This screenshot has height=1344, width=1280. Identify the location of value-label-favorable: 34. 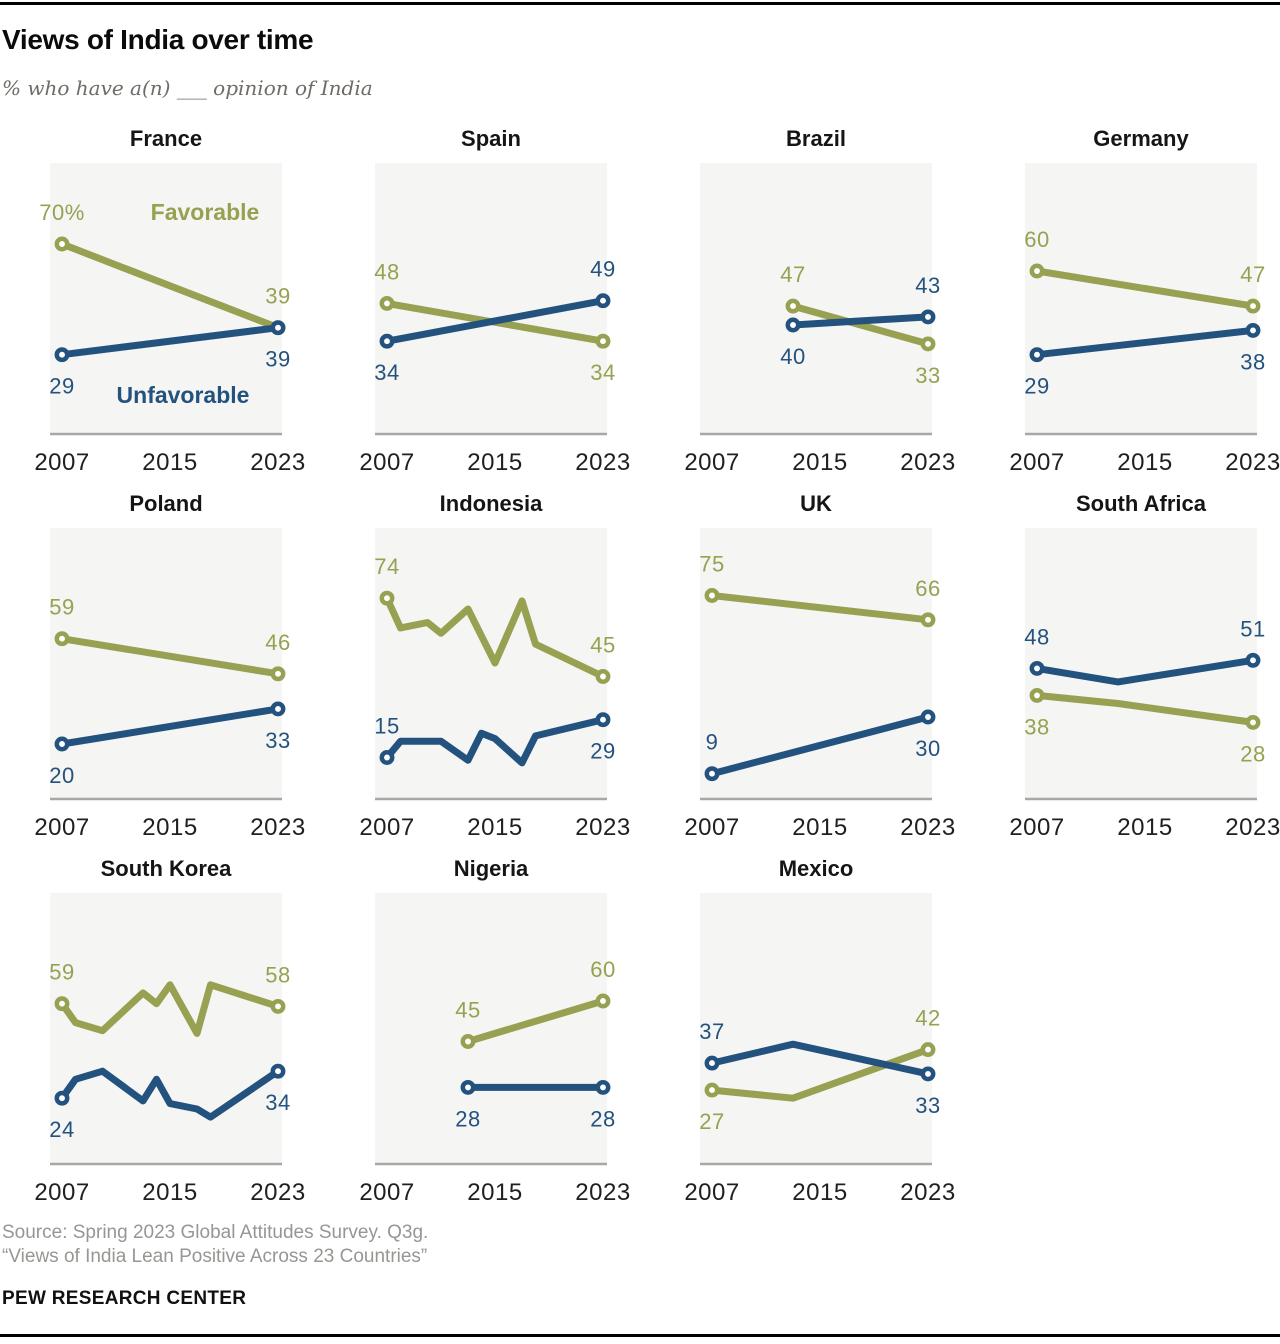
(602, 372).